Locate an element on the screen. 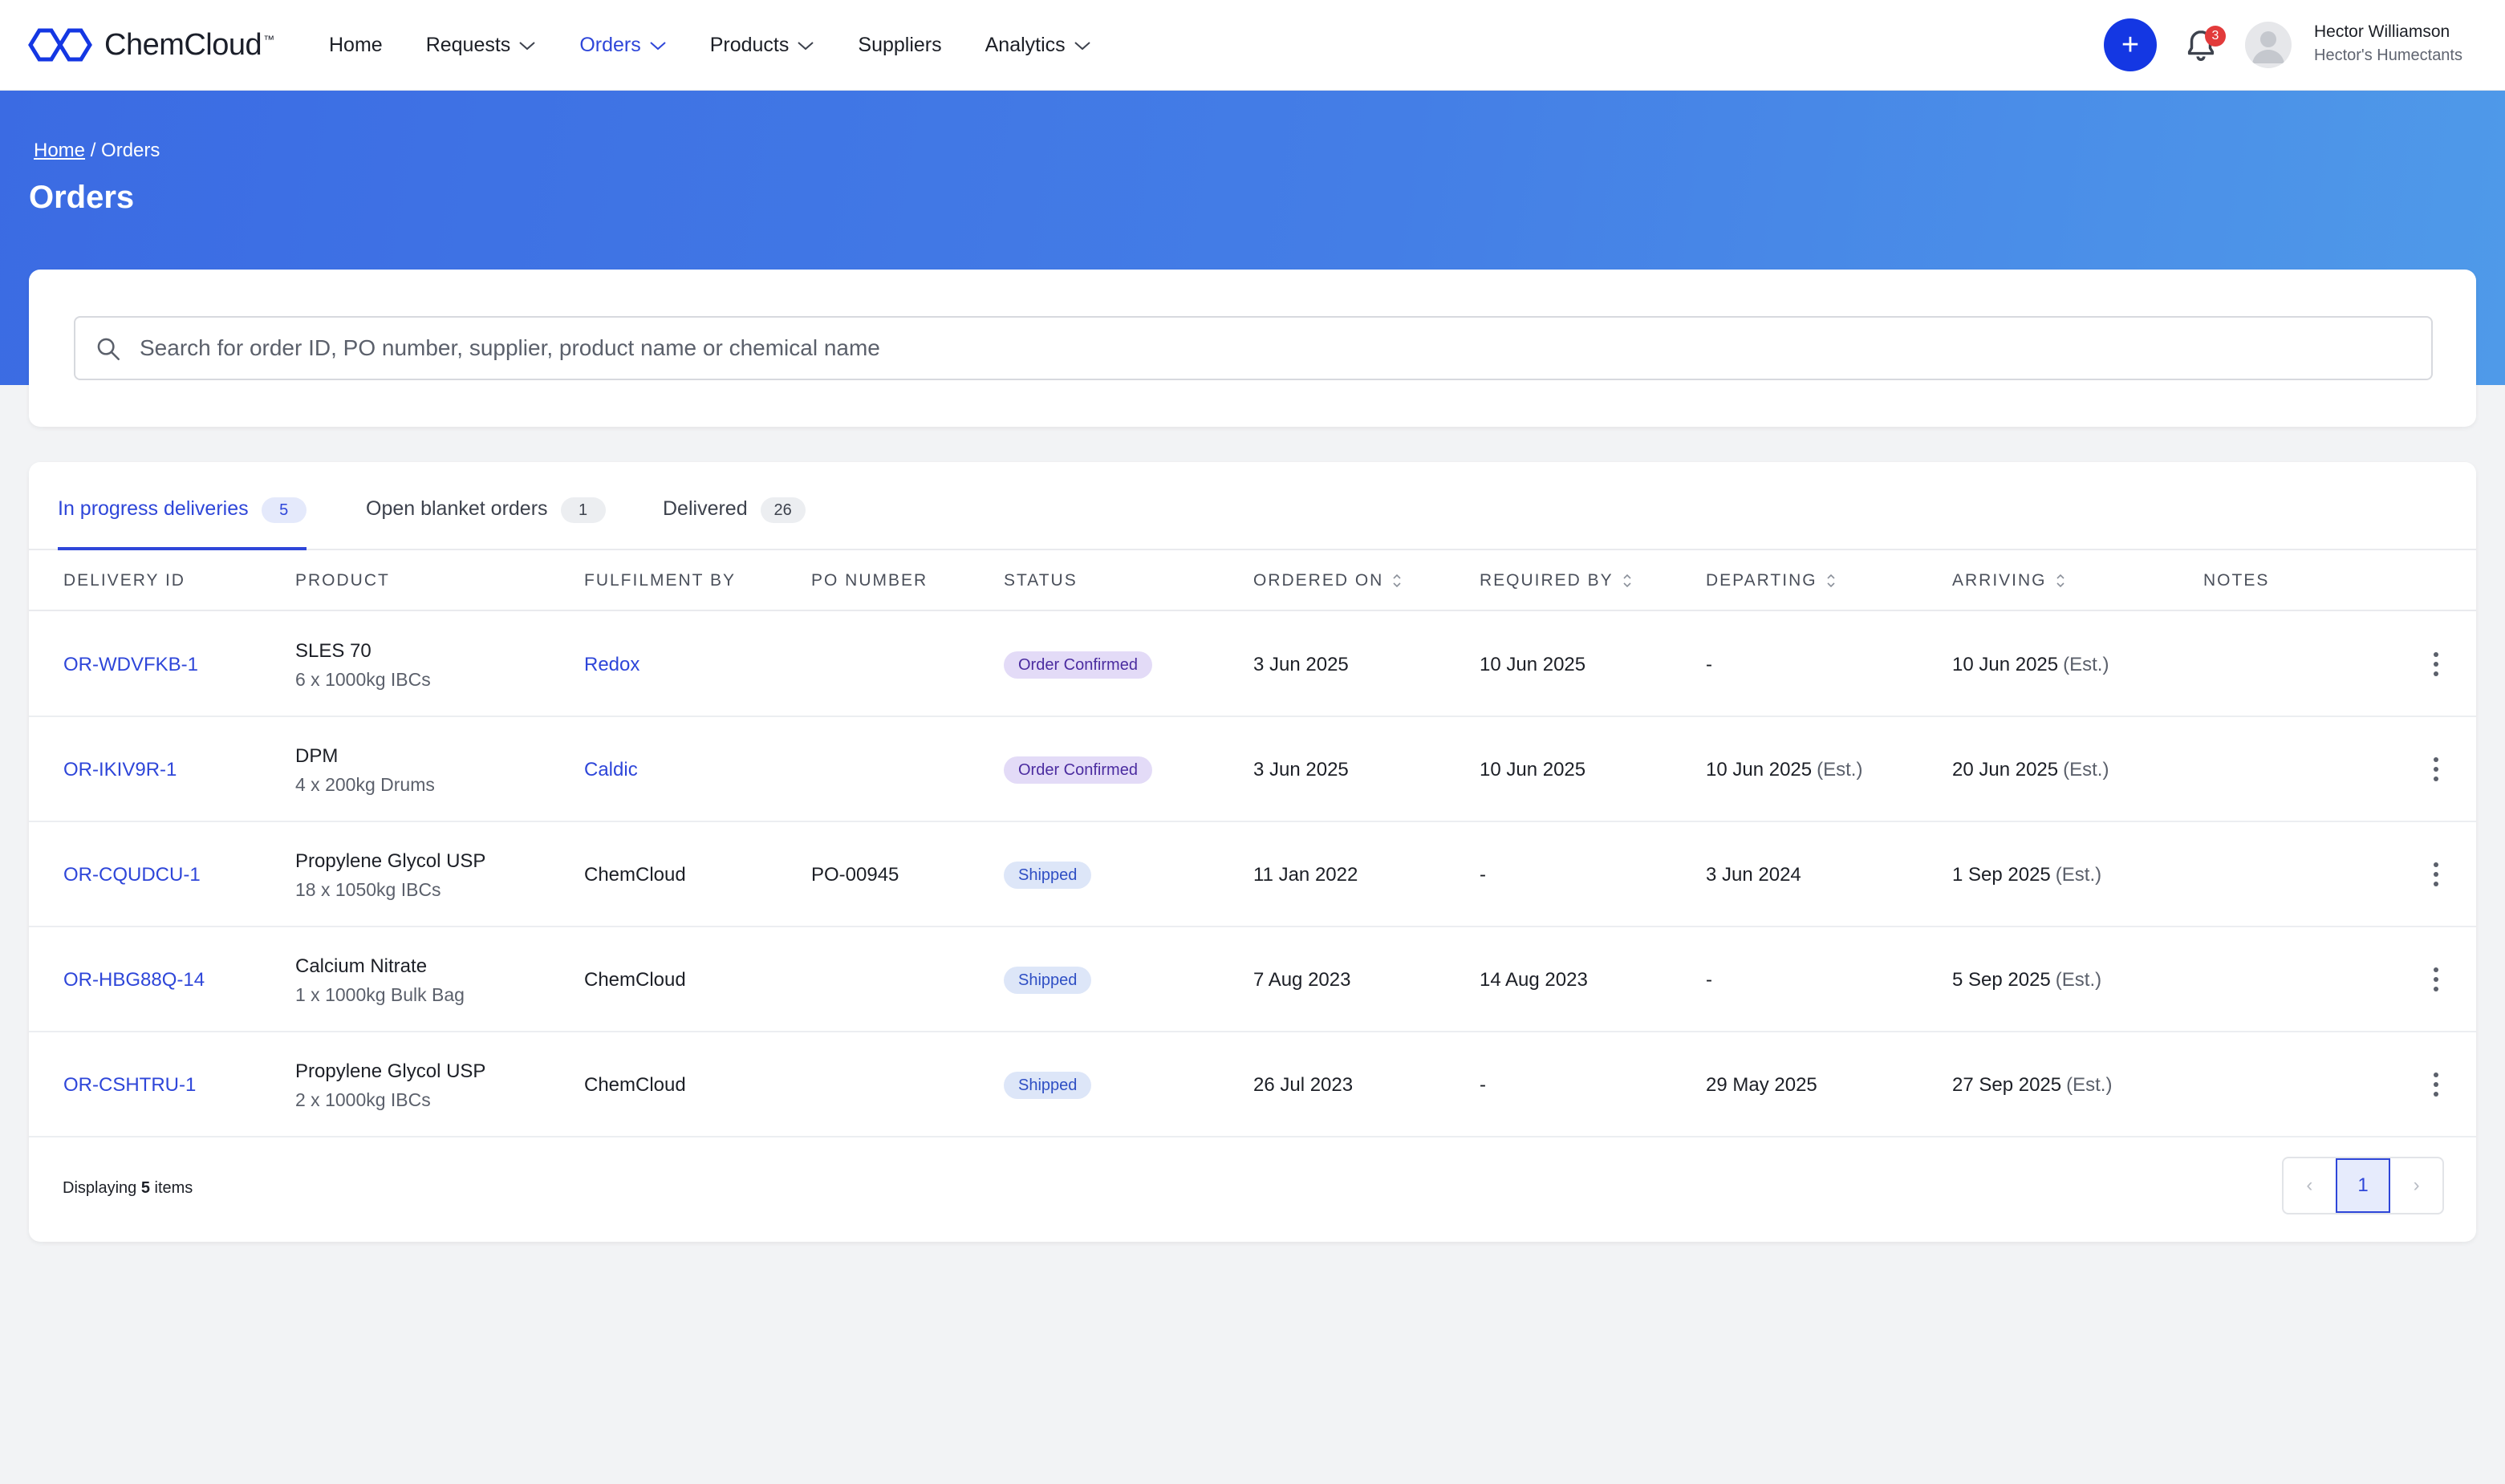  column-departing: DEPARTING is located at coordinates (1771, 581).